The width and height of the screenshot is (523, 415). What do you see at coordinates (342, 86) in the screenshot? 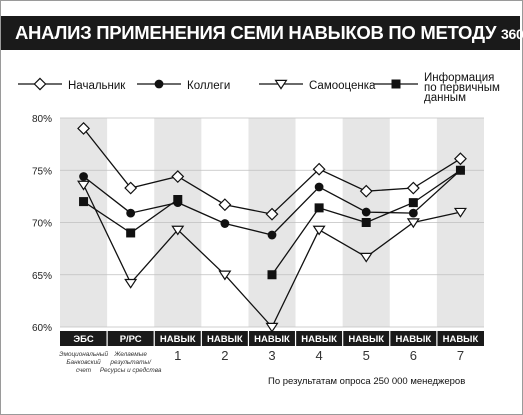
I see `legend-label: Самооценка` at bounding box center [342, 86].